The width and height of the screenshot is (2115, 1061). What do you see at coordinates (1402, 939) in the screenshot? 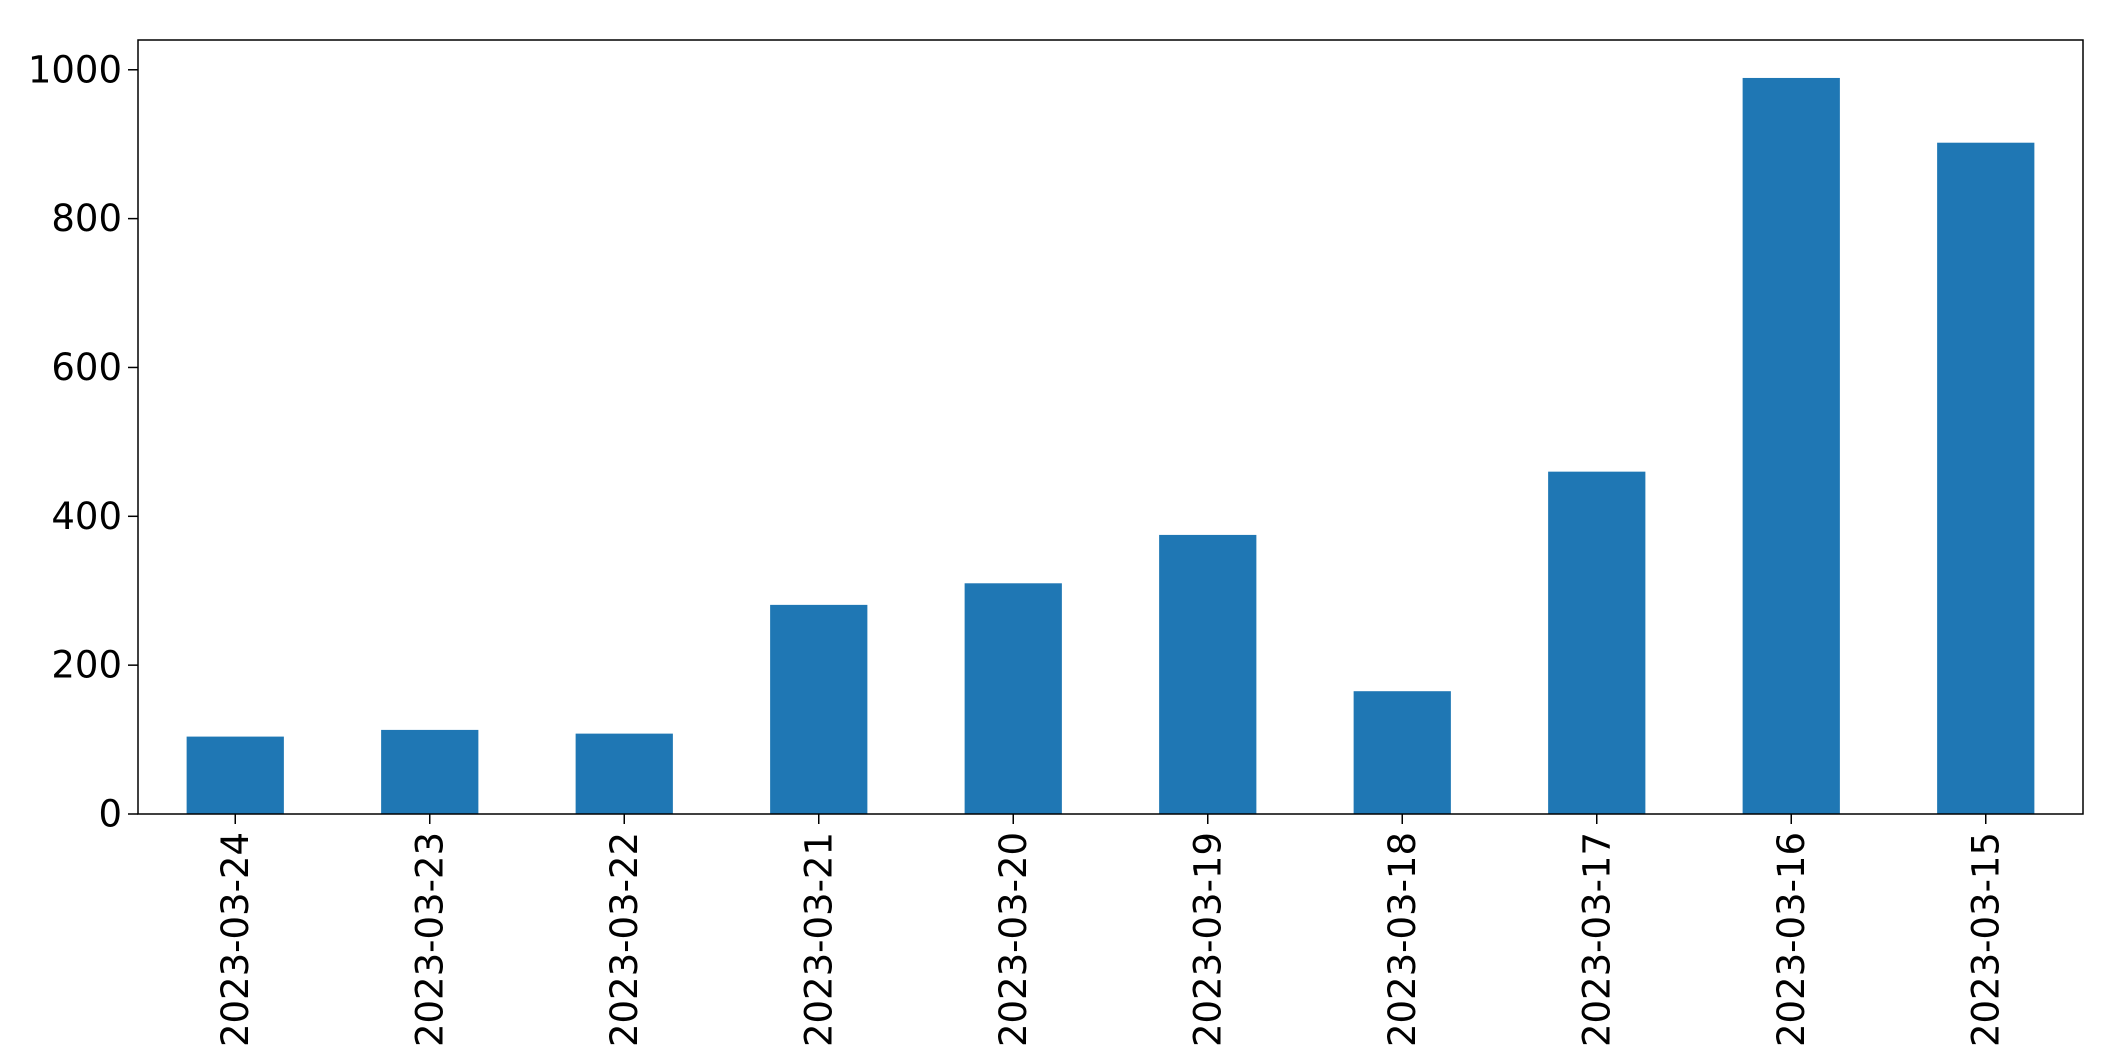
I see `x-tick-label: 2023-03-18` at bounding box center [1402, 939].